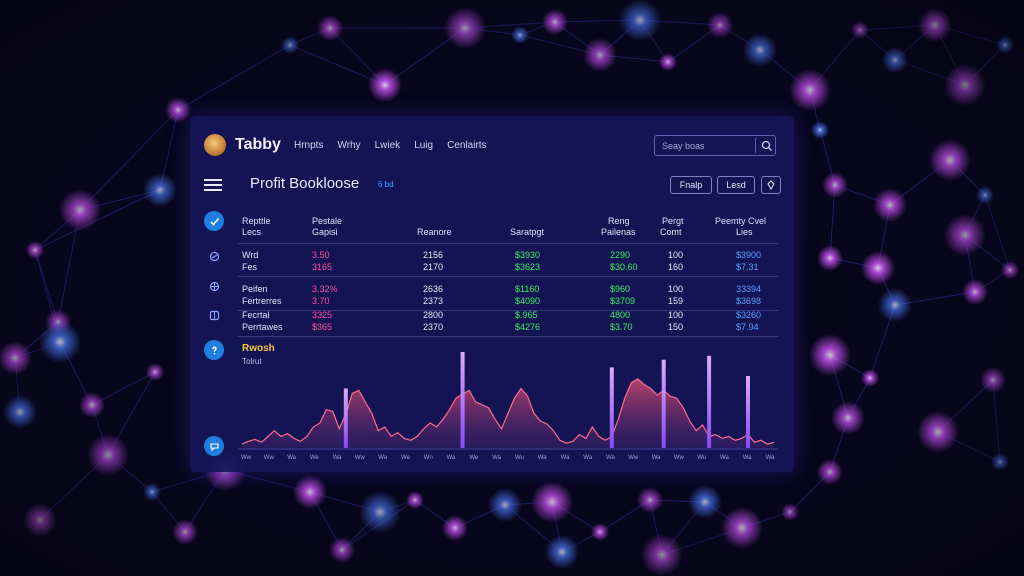  I want to click on table-cell: $7.31, so click(747, 267).